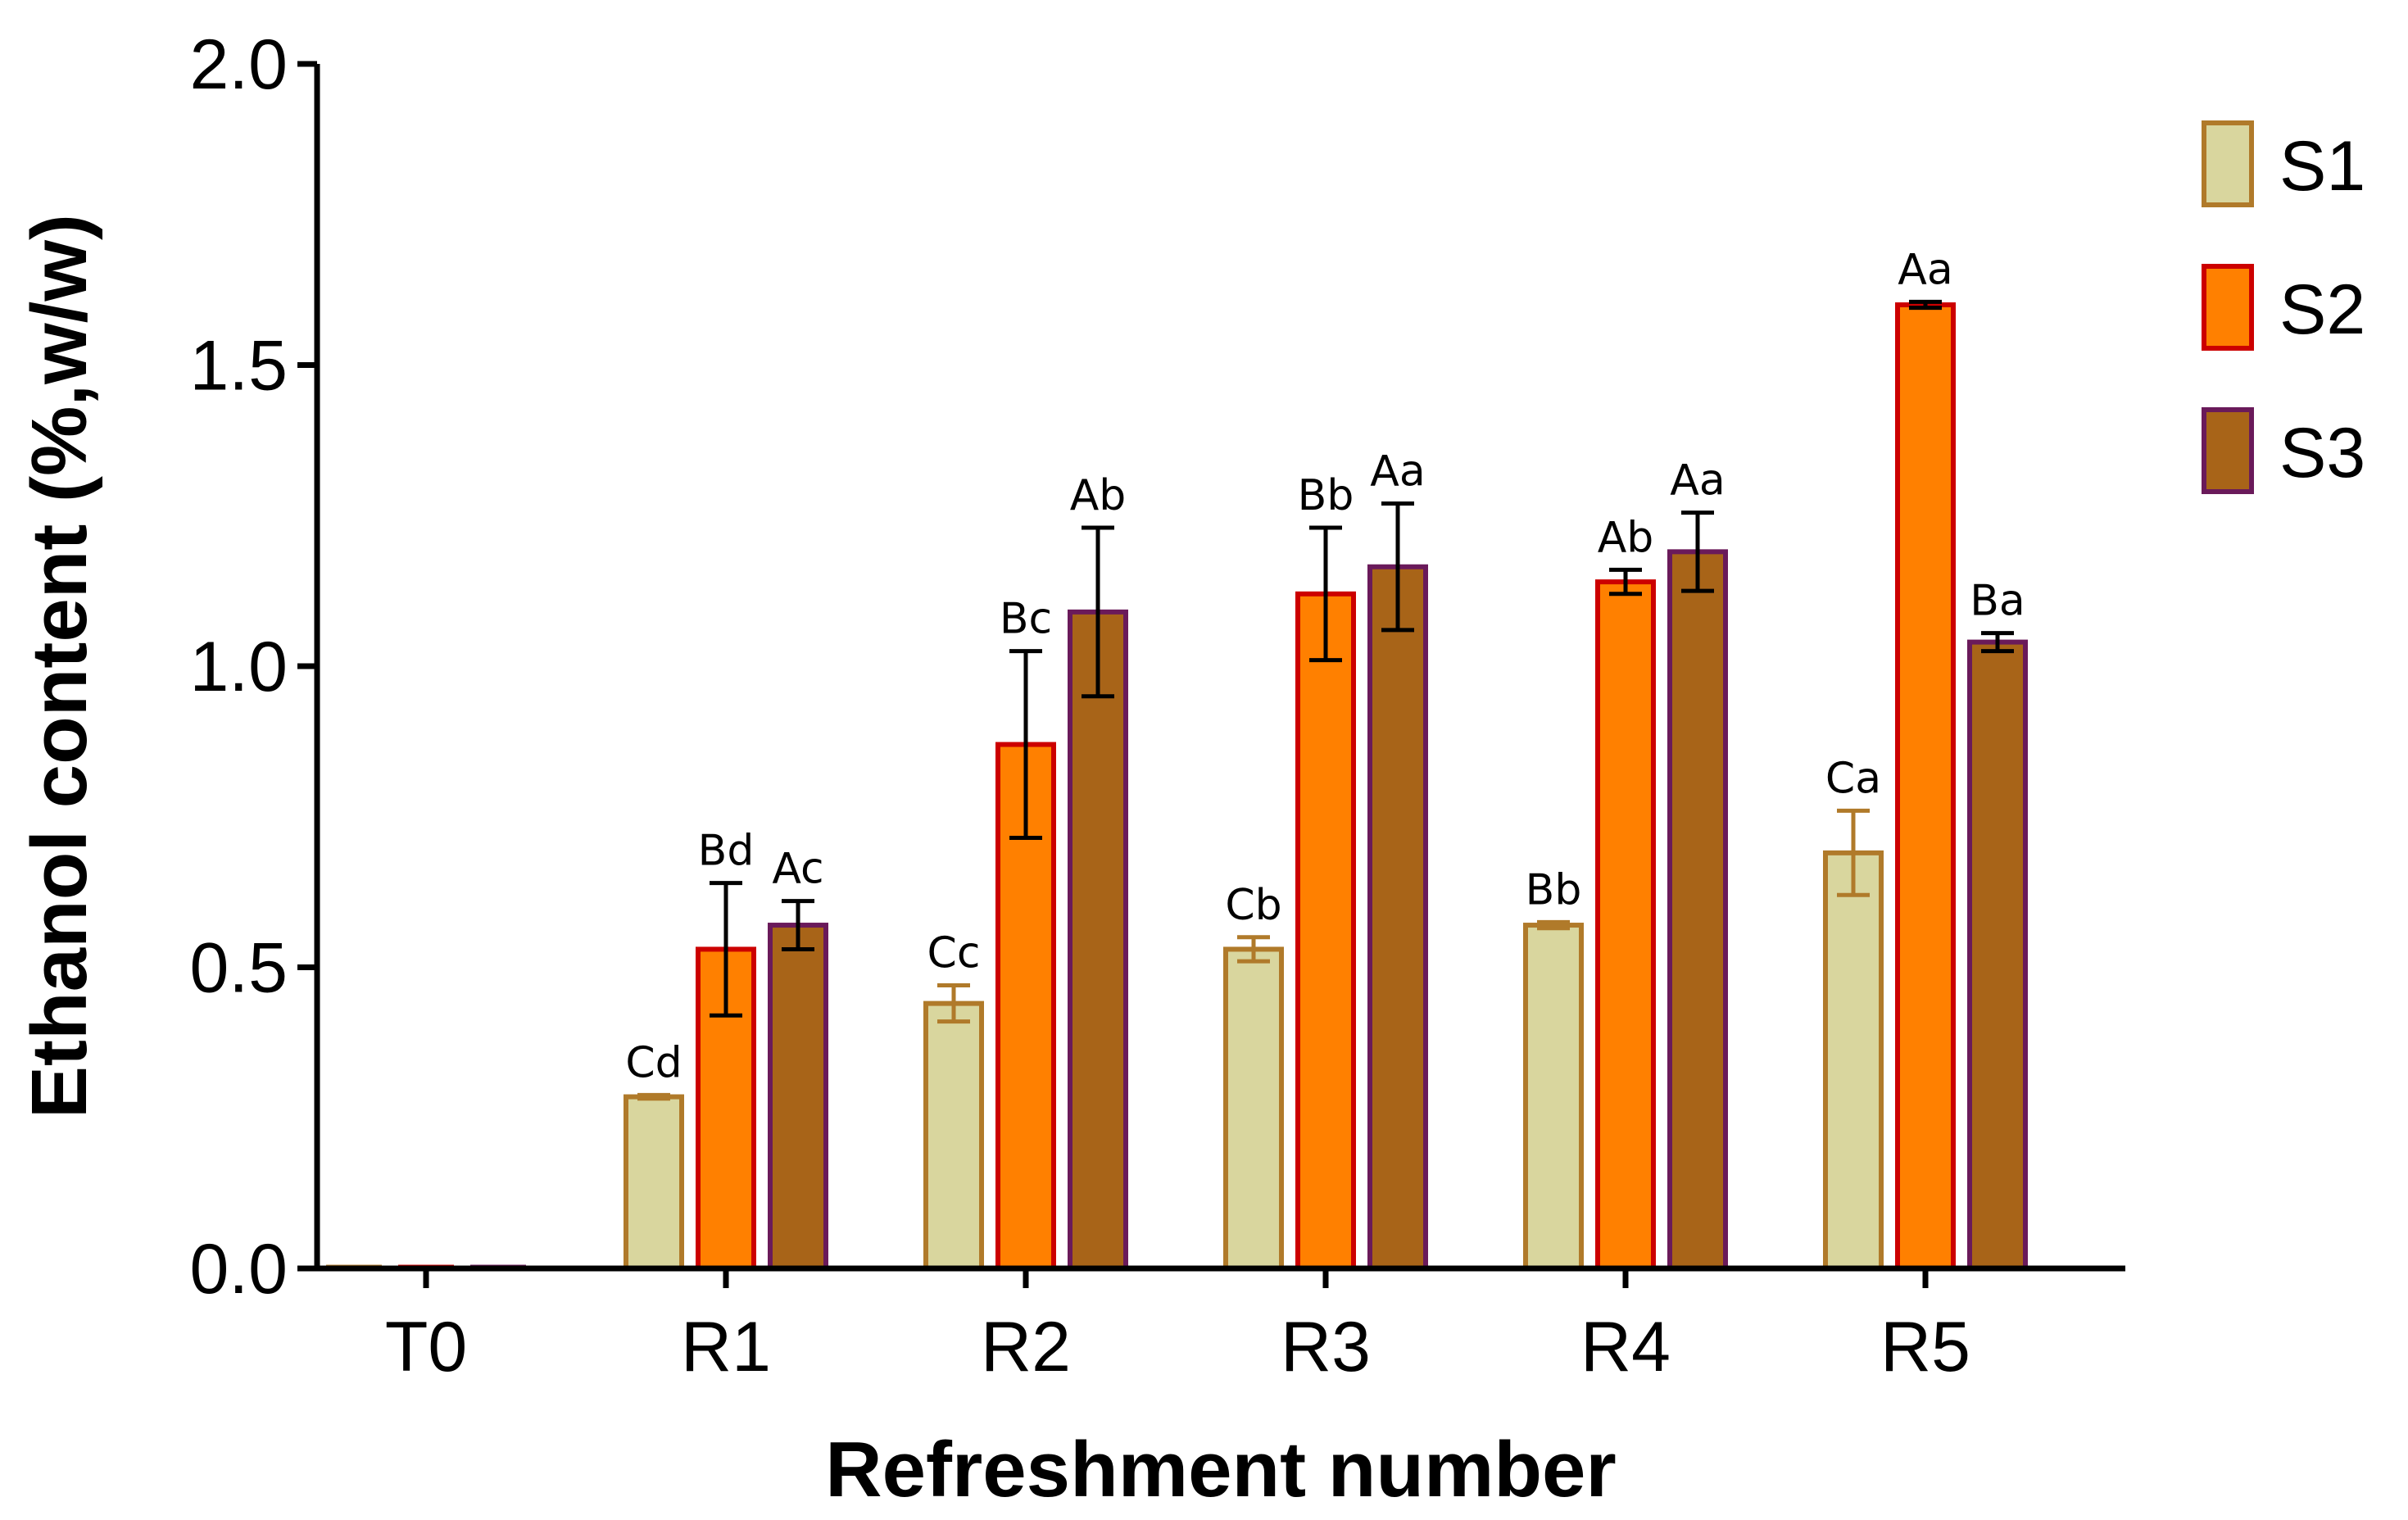  What do you see at coordinates (726, 851) in the screenshot?
I see `significance-label: Bd` at bounding box center [726, 851].